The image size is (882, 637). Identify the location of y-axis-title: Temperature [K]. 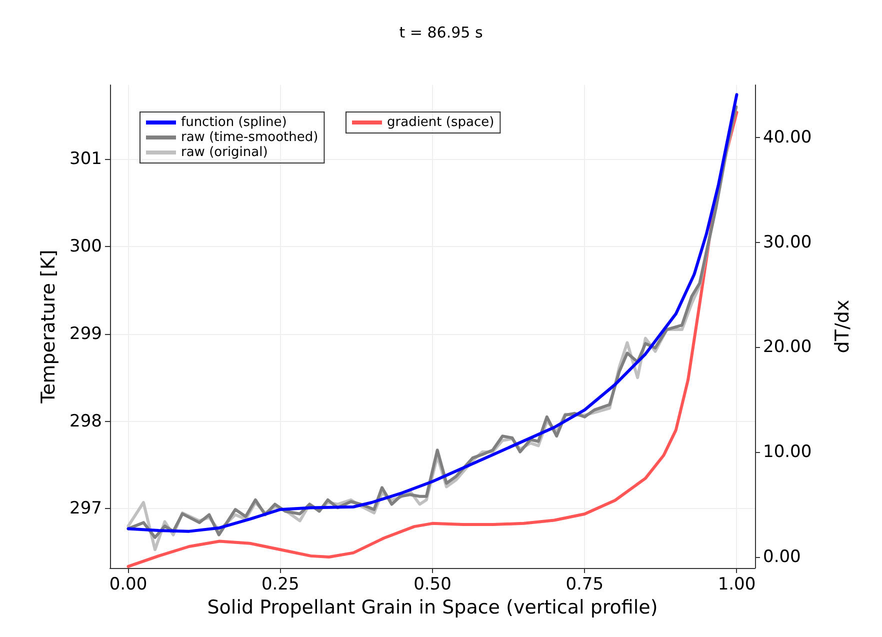
(49, 327).